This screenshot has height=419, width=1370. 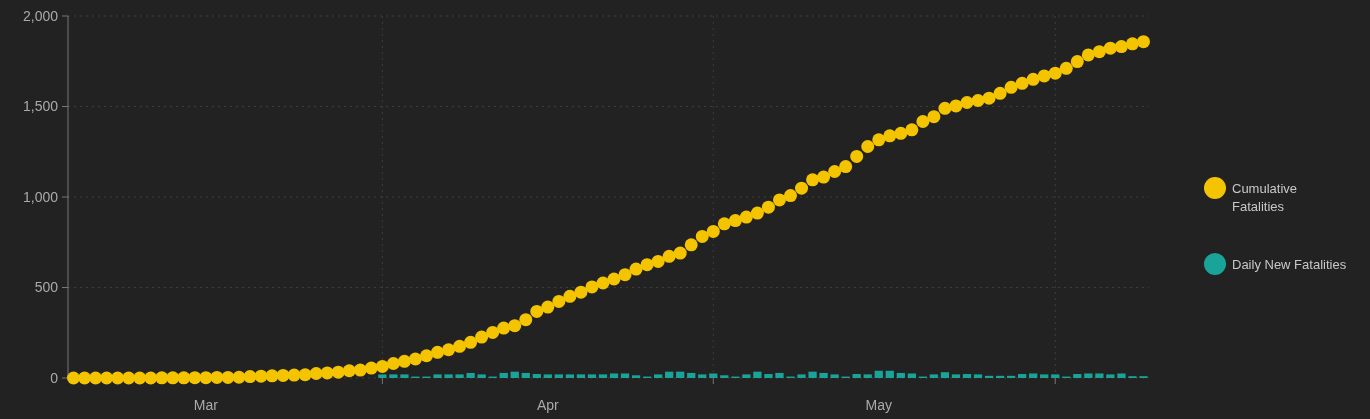 What do you see at coordinates (206, 405) in the screenshot?
I see `x-tick-label: Mar` at bounding box center [206, 405].